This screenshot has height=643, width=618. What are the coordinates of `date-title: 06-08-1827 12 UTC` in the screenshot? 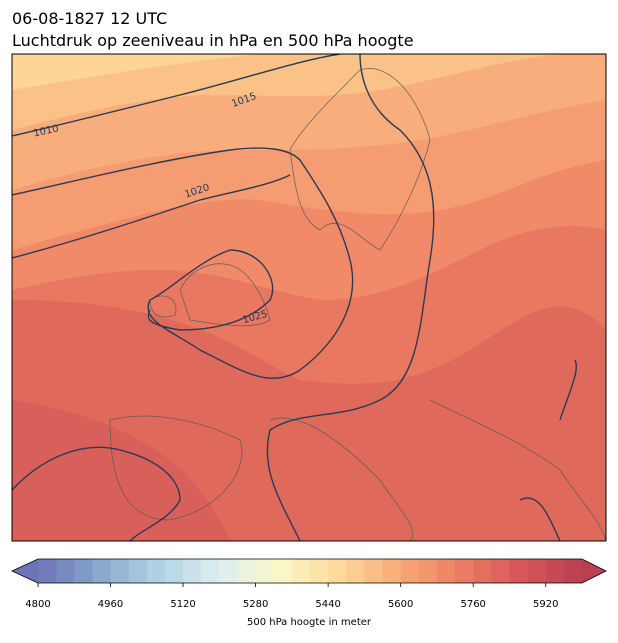 It's located at (89, 18).